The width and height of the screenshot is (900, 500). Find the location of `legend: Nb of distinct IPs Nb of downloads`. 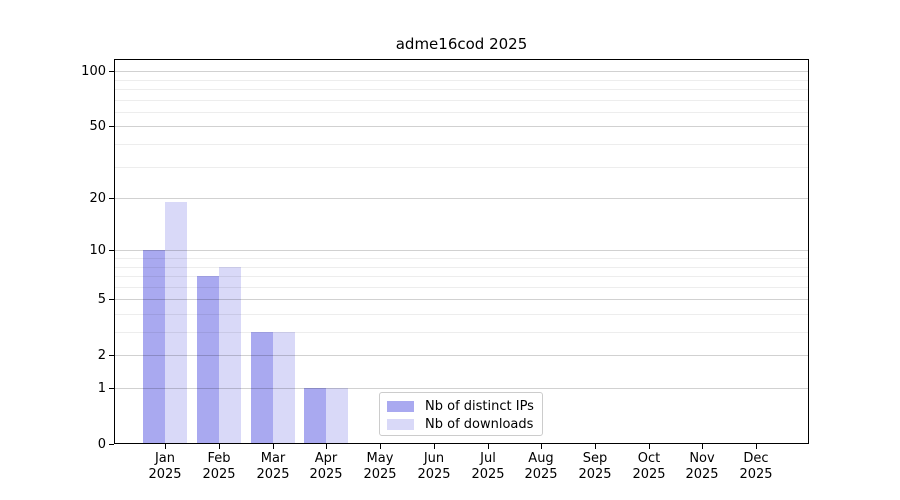

legend: Nb of distinct IPs Nb of downloads is located at coordinates (461, 414).